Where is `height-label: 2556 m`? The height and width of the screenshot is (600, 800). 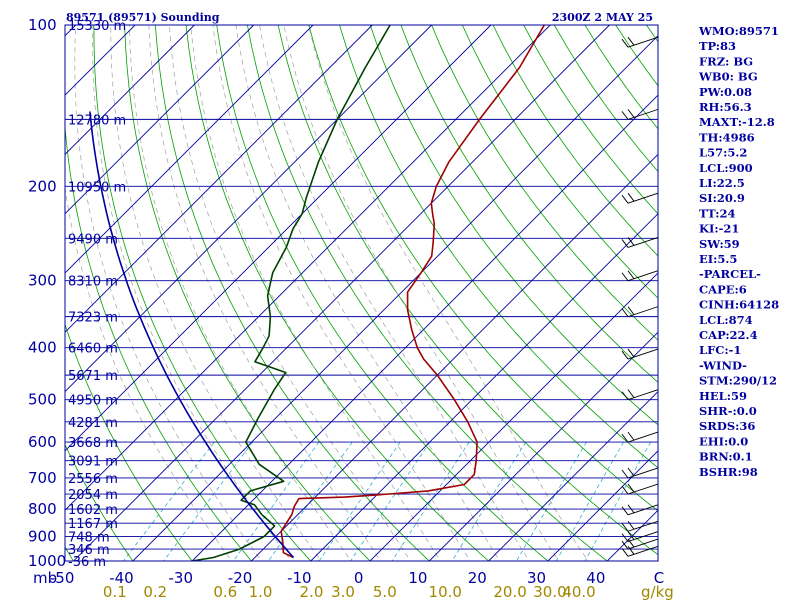
height-label: 2556 m is located at coordinates (93, 479).